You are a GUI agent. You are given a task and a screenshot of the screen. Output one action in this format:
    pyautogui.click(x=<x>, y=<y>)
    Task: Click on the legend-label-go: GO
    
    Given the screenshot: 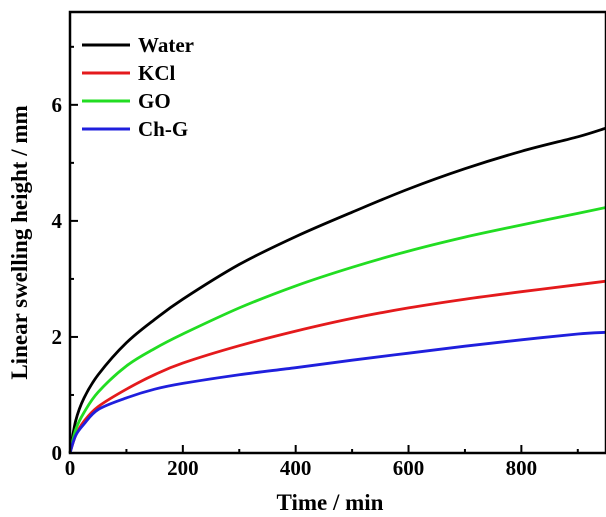 What is the action you would take?
    pyautogui.click(x=154, y=101)
    